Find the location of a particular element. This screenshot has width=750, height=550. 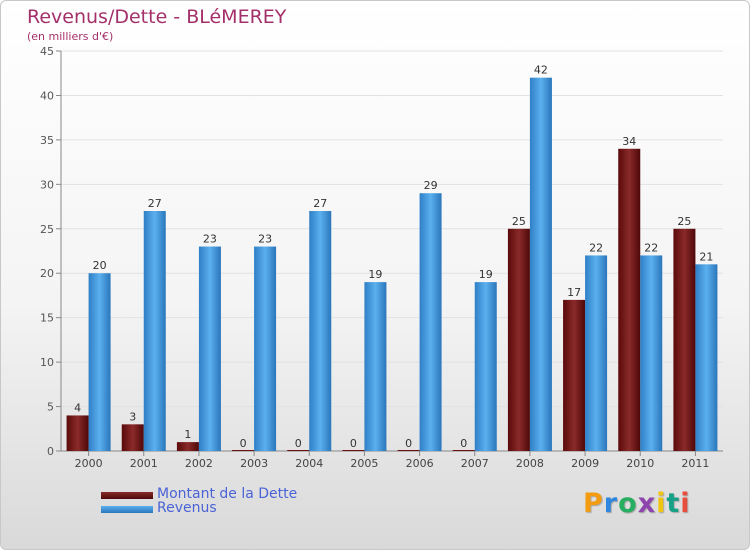

chart-title: Revenus/Dette - BLéMEREY is located at coordinates (157, 17).